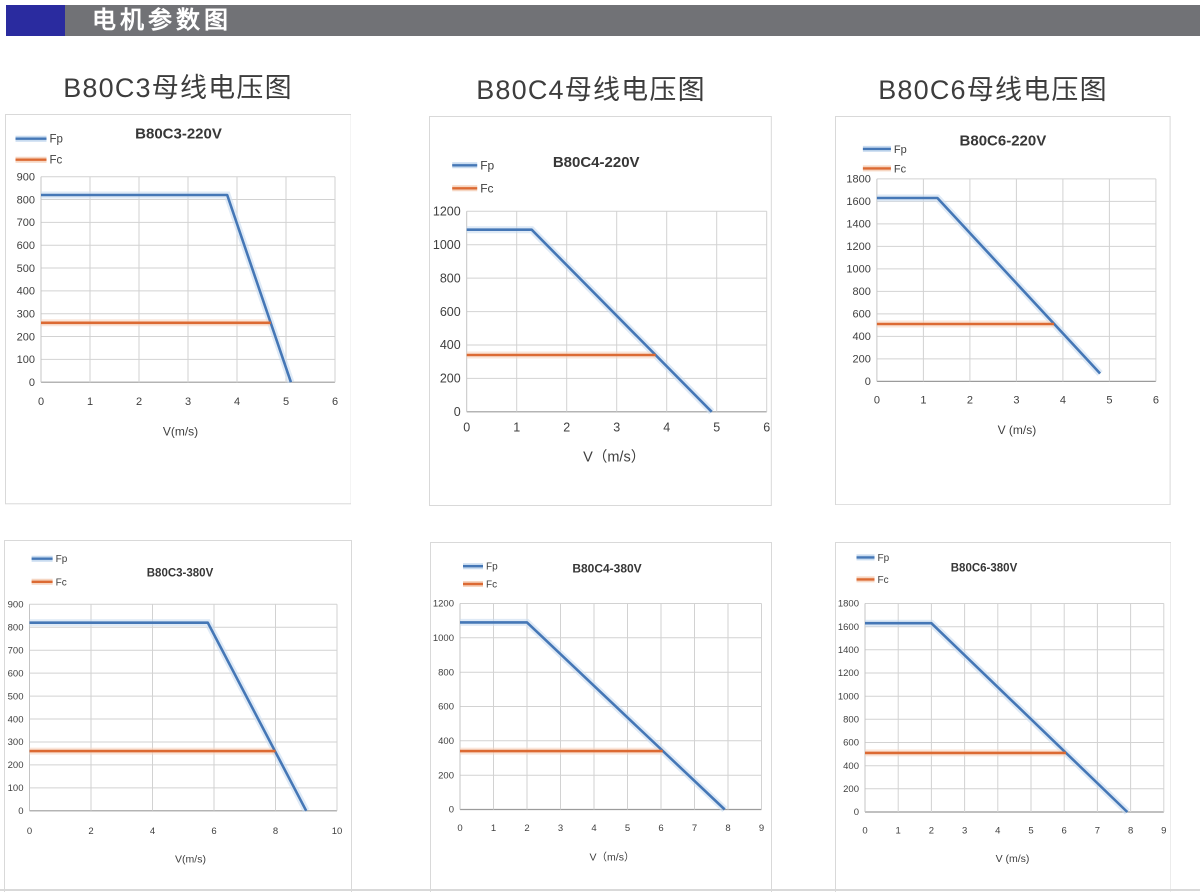 The image size is (1200, 892). I want to click on svg-text: B80C6-380V, so click(983, 569).